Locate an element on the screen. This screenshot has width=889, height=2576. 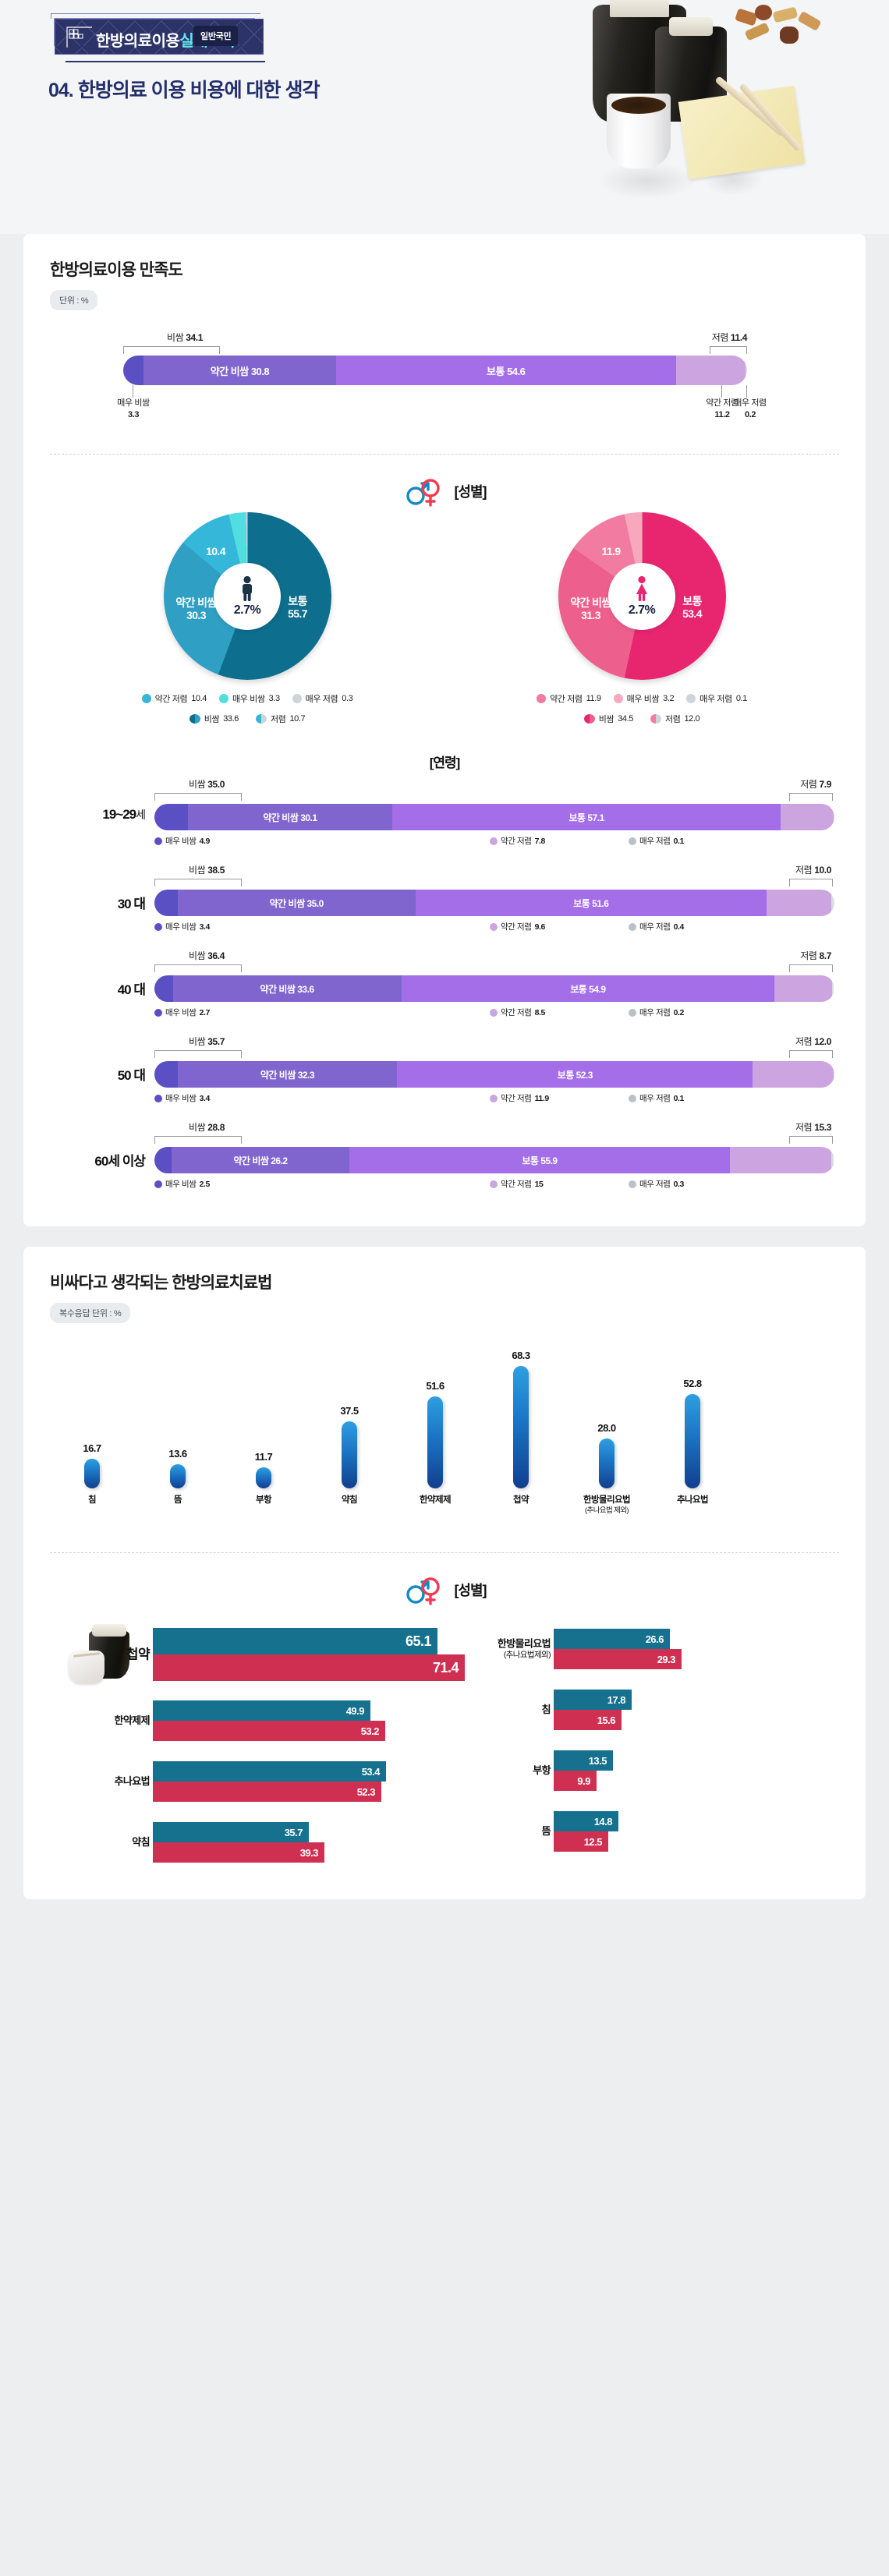
corner-ornament-icon is located at coordinates (79, 36).